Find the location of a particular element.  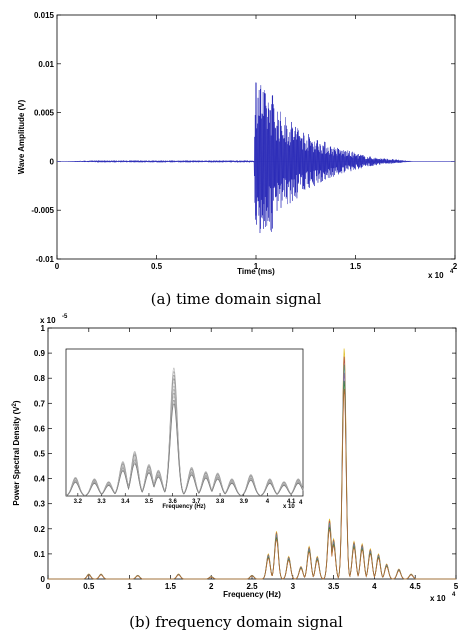

time-domain-y-tick-label: 0.015 is located at coordinates (44, 15).